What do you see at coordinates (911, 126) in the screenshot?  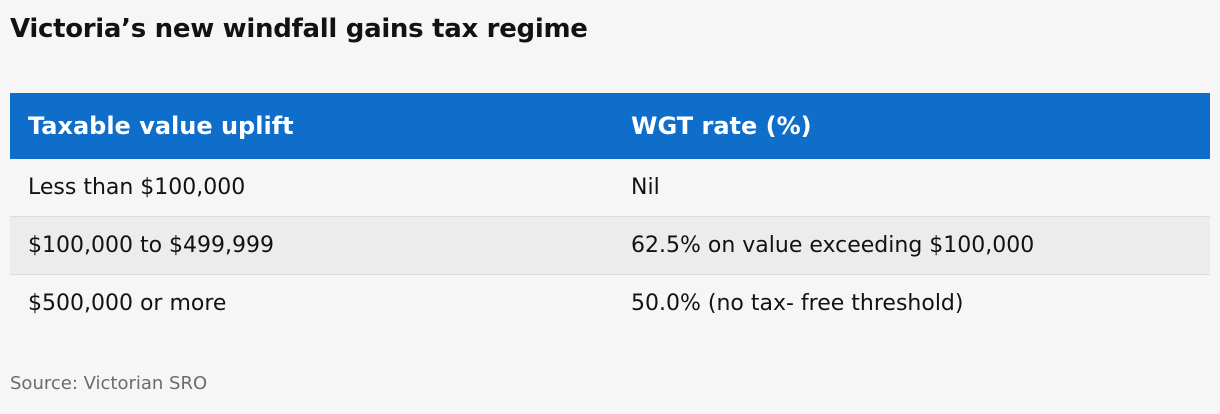 I see `header-cell: WGT rate (%)` at bounding box center [911, 126].